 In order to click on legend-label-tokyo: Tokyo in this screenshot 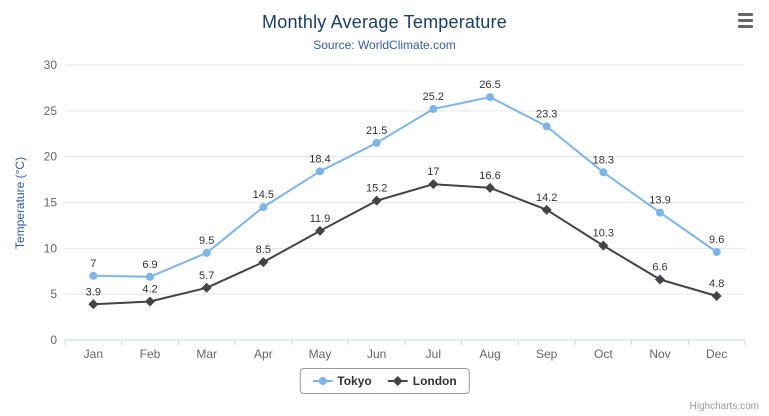, I will do `click(354, 381)`.